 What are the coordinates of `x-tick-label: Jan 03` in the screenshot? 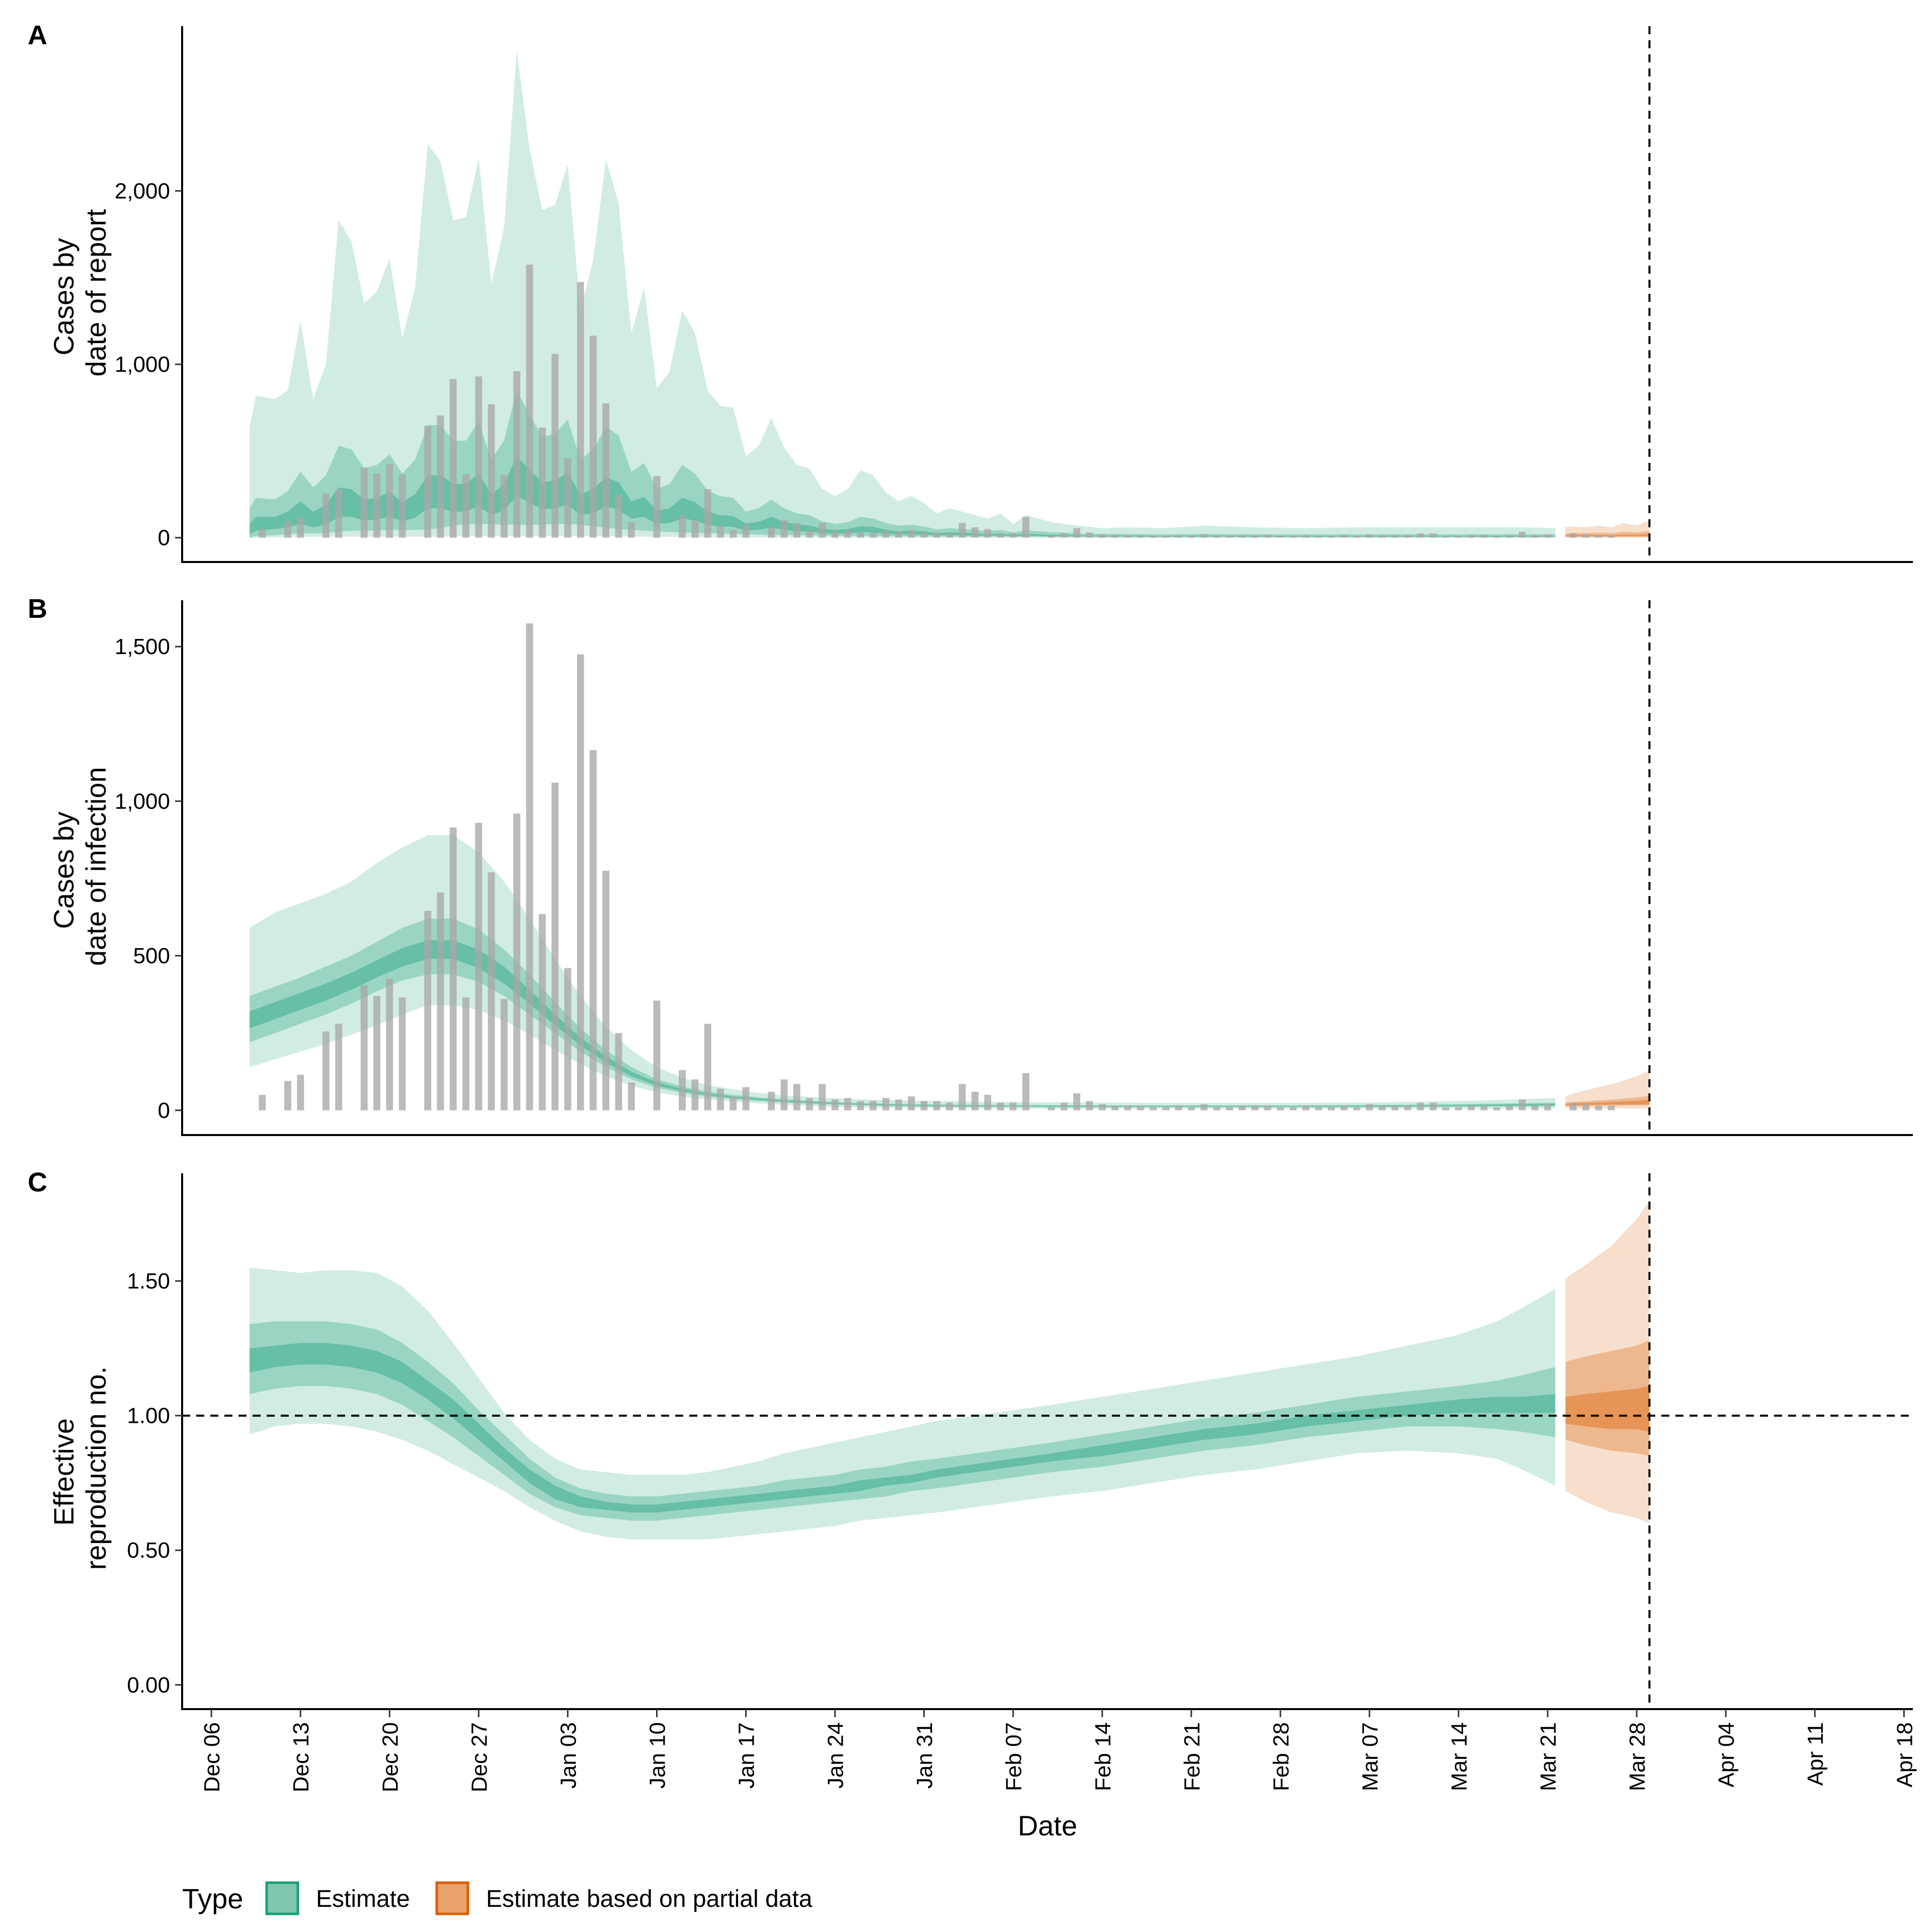 It's located at (568, 1755).